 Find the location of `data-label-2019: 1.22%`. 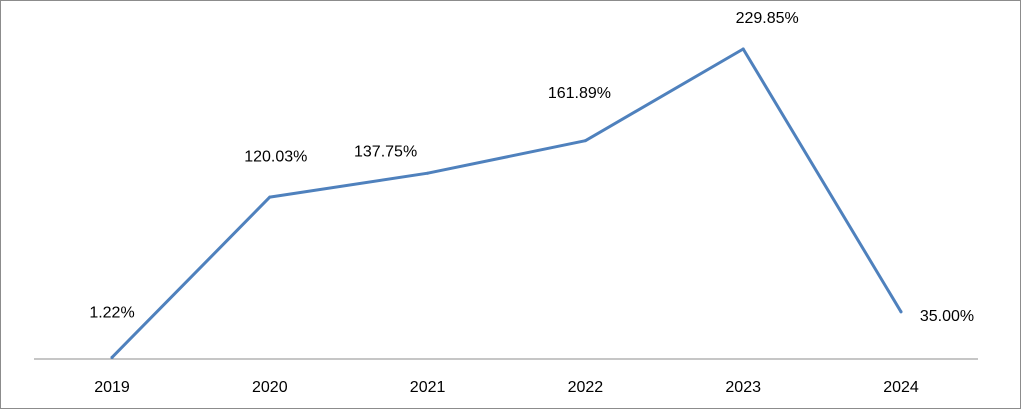

data-label-2019: 1.22% is located at coordinates (111, 313).